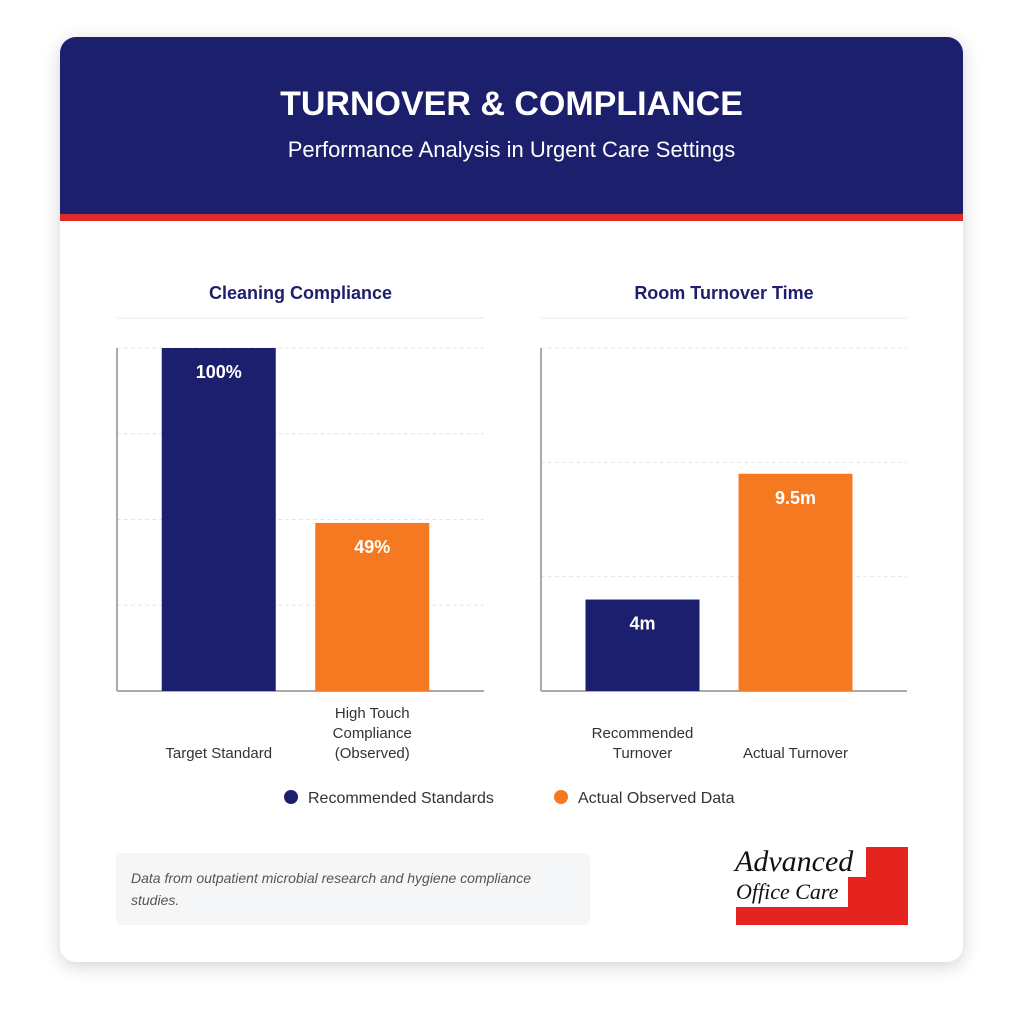  I want to click on logo: Advanced Office Care, so click(820, 885).